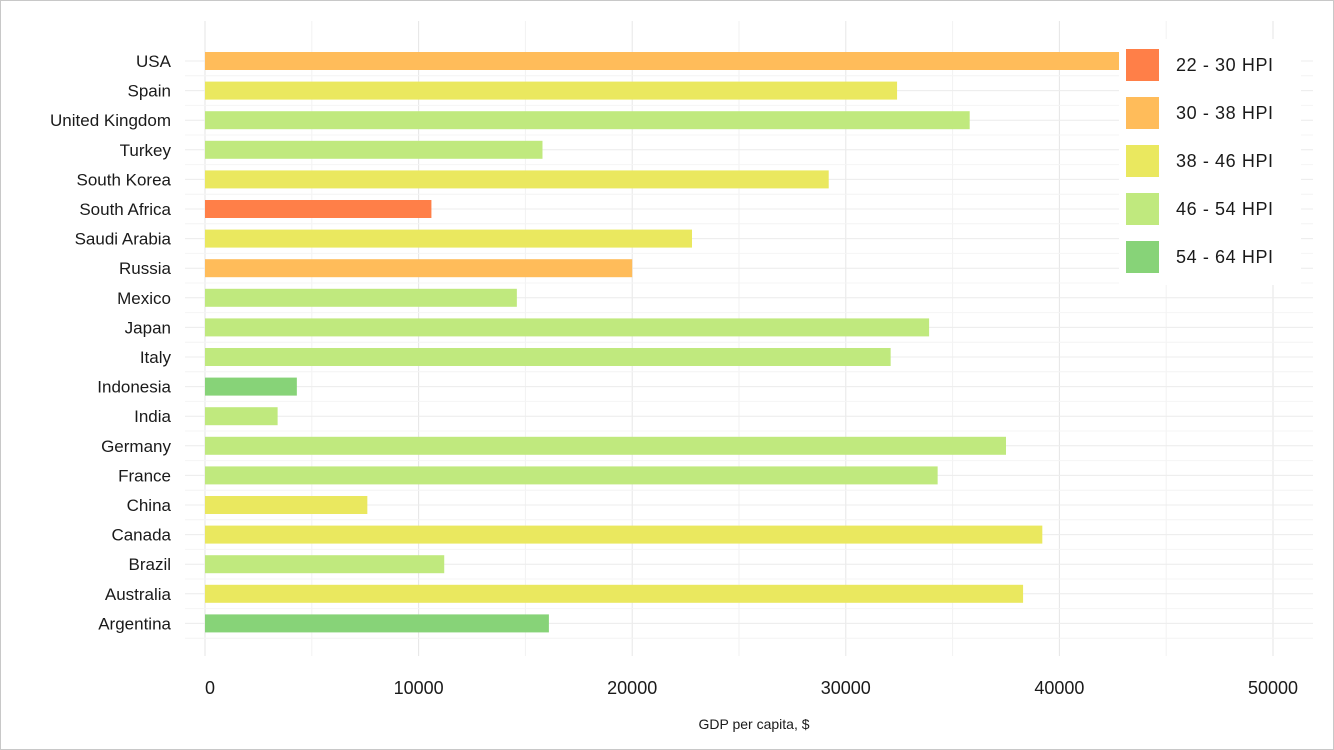  Describe the element at coordinates (361, 297) in the screenshot. I see `bar-mexico` at that location.